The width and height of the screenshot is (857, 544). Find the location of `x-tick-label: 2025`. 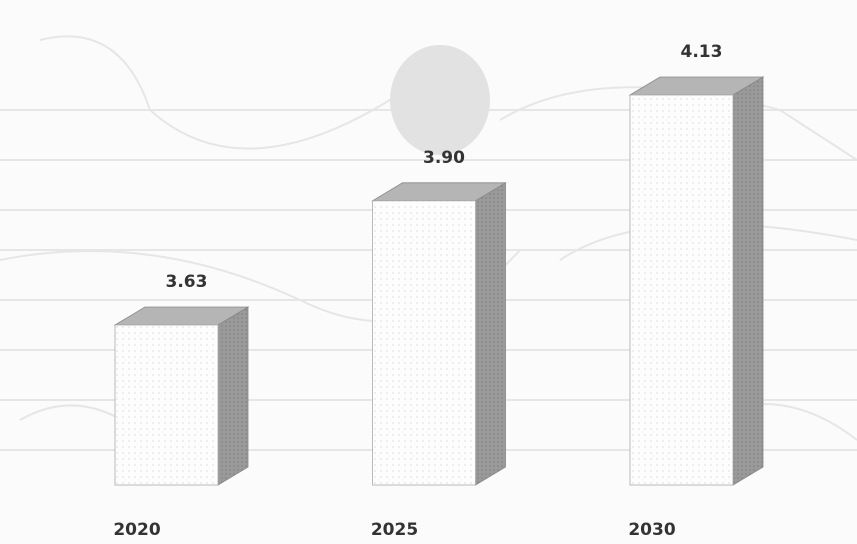

x-tick-label: 2025 is located at coordinates (394, 530).